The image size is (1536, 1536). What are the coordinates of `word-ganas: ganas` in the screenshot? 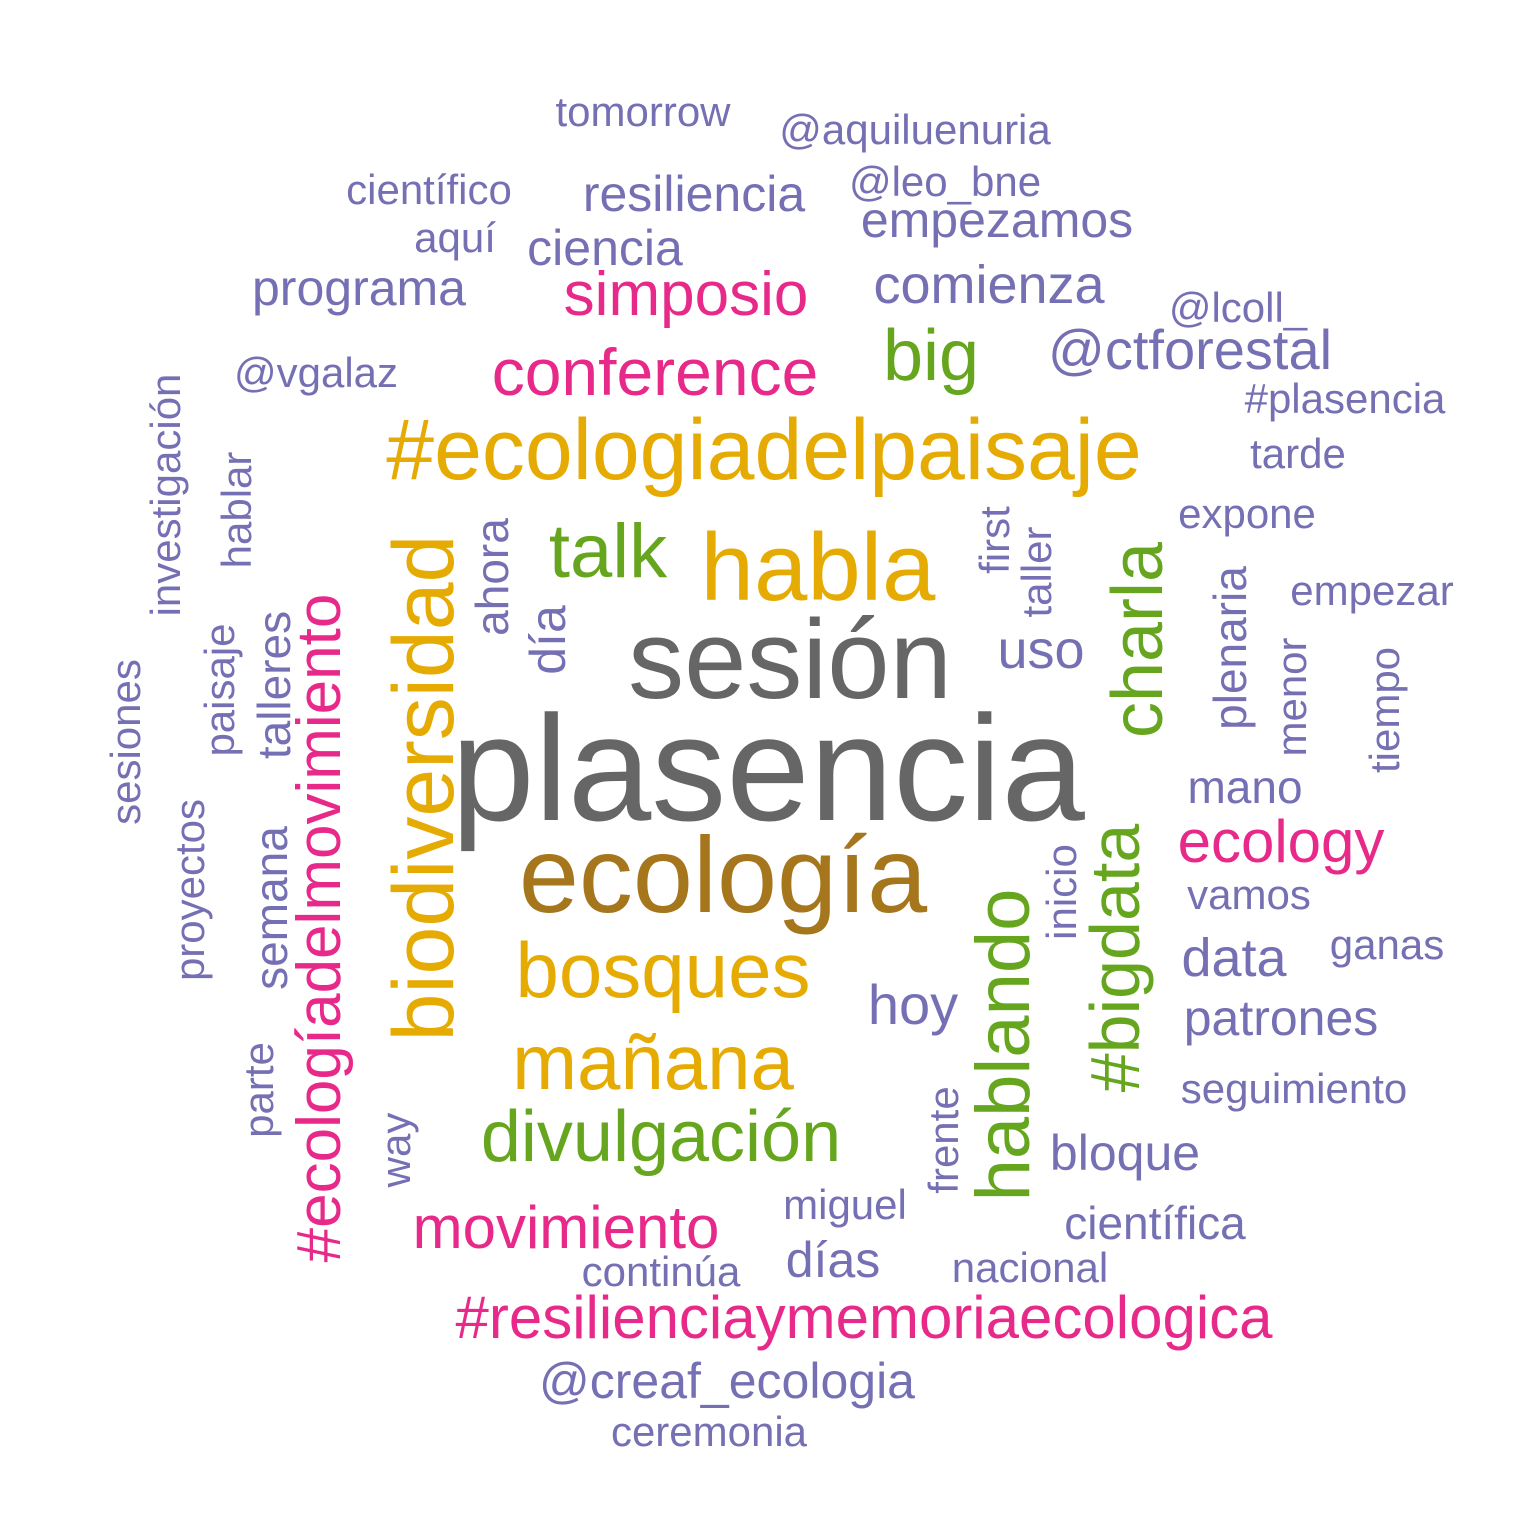 It's located at (1387, 944).